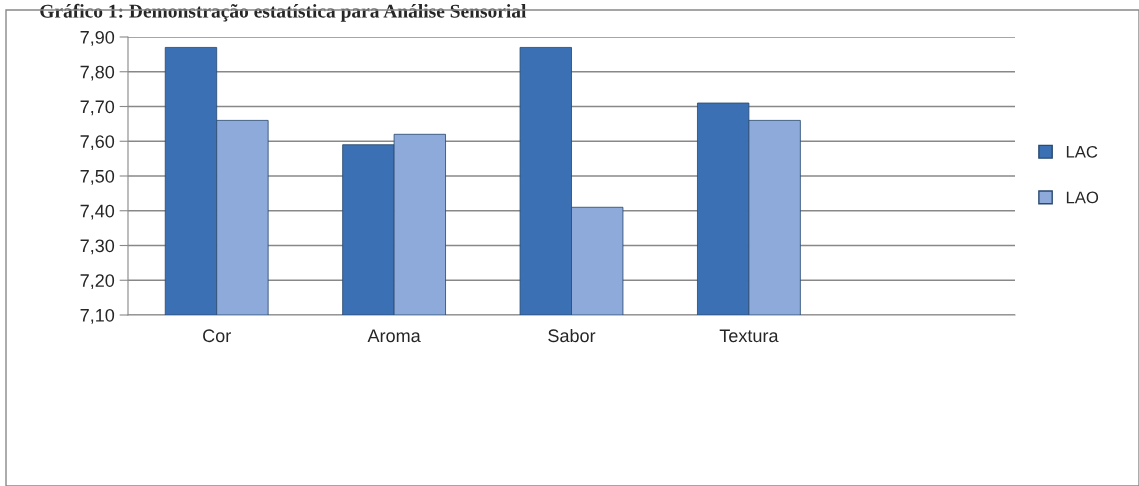  I want to click on x-tick-label: Sabor, so click(572, 335).